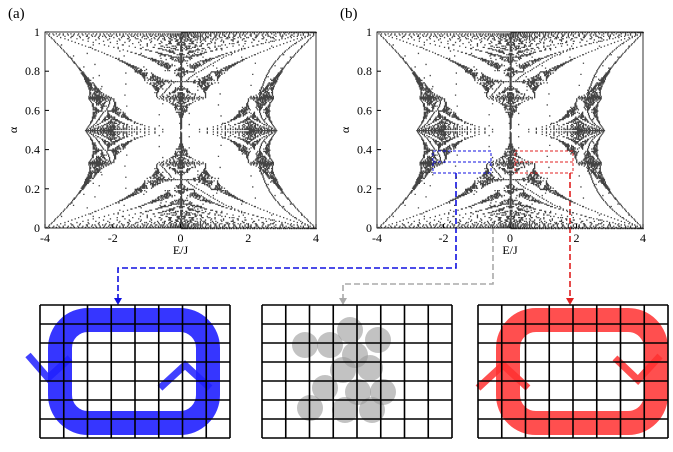  What do you see at coordinates (343, 301) in the screenshot?
I see `grey-arrowhead` at bounding box center [343, 301].